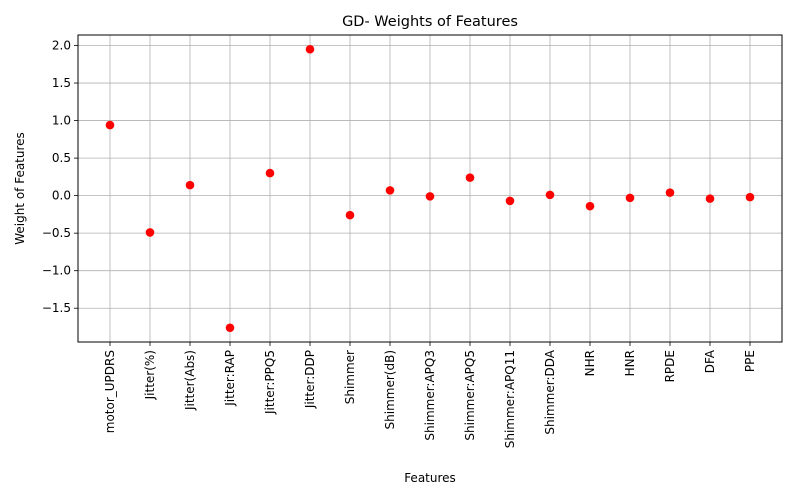  Describe the element at coordinates (630, 363) in the screenshot. I see `x-tick-label: HNR` at that location.